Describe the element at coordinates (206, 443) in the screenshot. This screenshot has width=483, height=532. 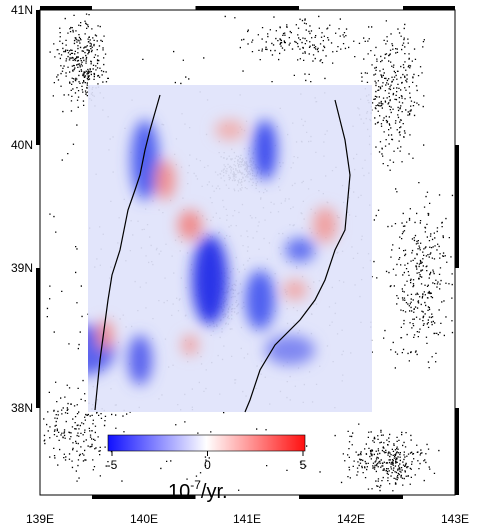
I see `colorbar` at that location.